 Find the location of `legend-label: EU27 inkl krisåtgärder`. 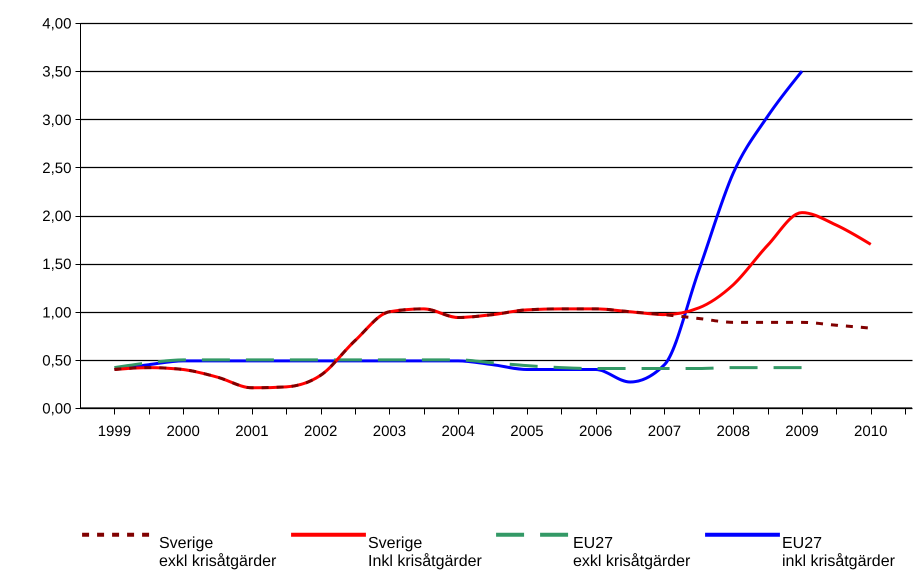

legend-label: EU27 inkl krisåtgärder is located at coordinates (839, 552).